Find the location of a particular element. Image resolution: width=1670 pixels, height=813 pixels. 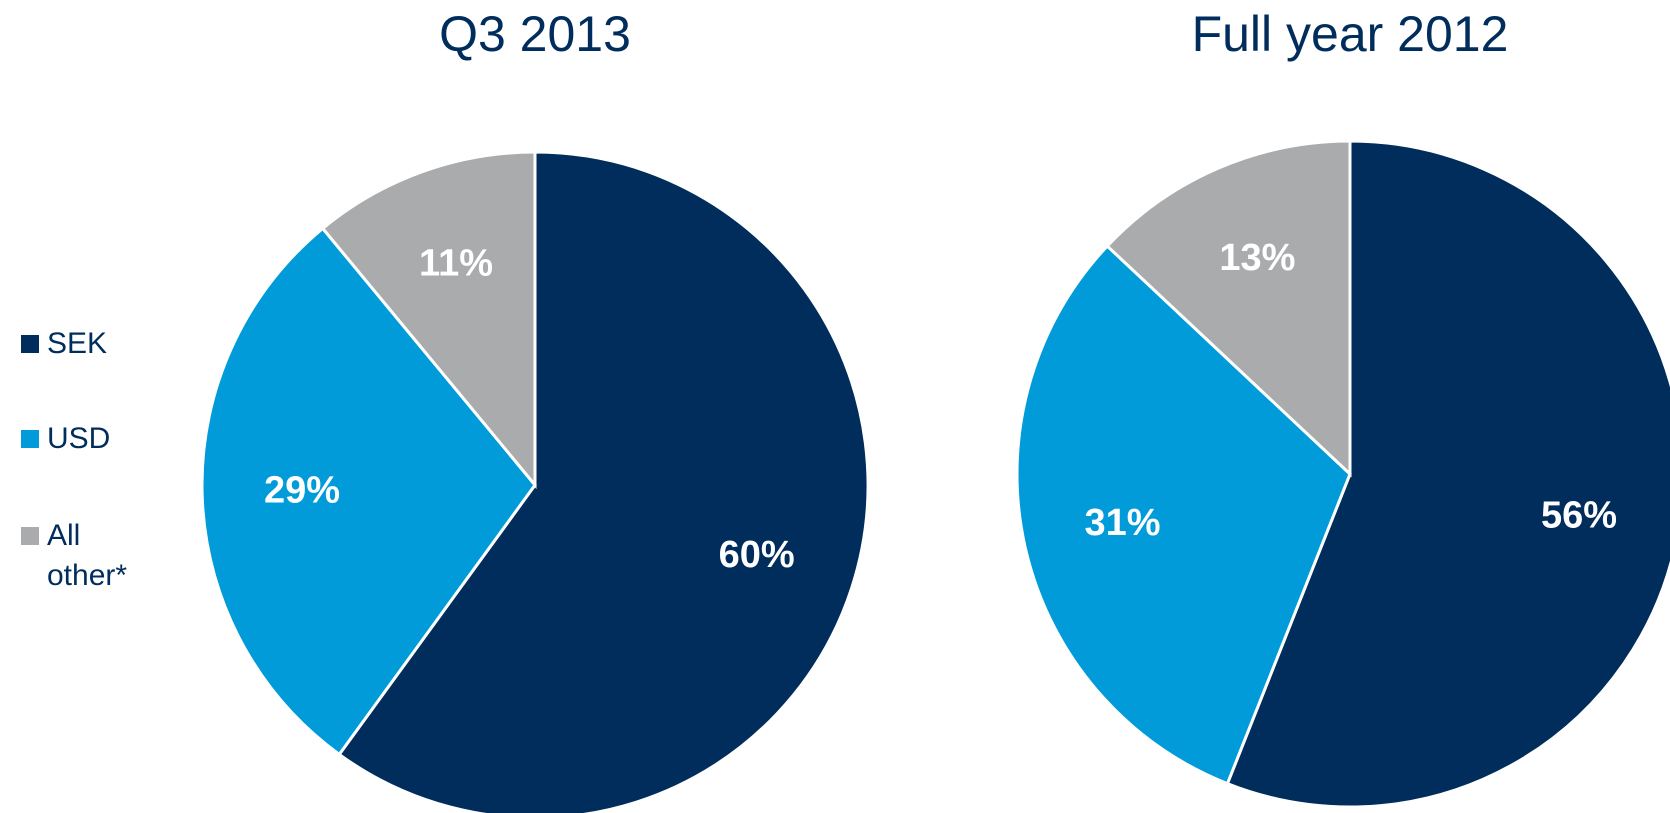

data-label: 60% is located at coordinates (757, 555).